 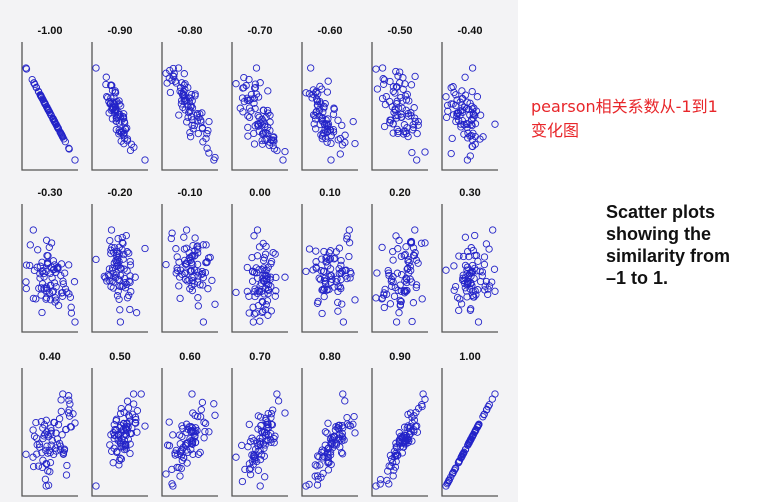 I want to click on panel-title: 0.60, so click(x=189, y=357).